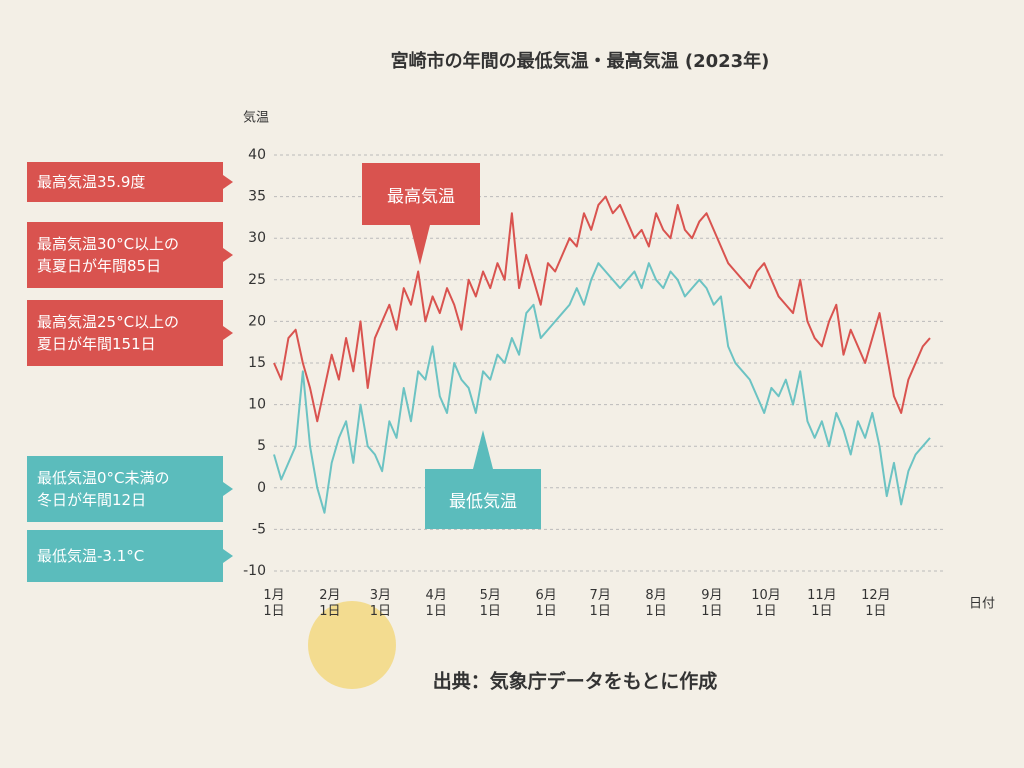 This screenshot has width=1024, height=768. What do you see at coordinates (421, 194) in the screenshot?
I see `callout-max: 最高気温` at bounding box center [421, 194].